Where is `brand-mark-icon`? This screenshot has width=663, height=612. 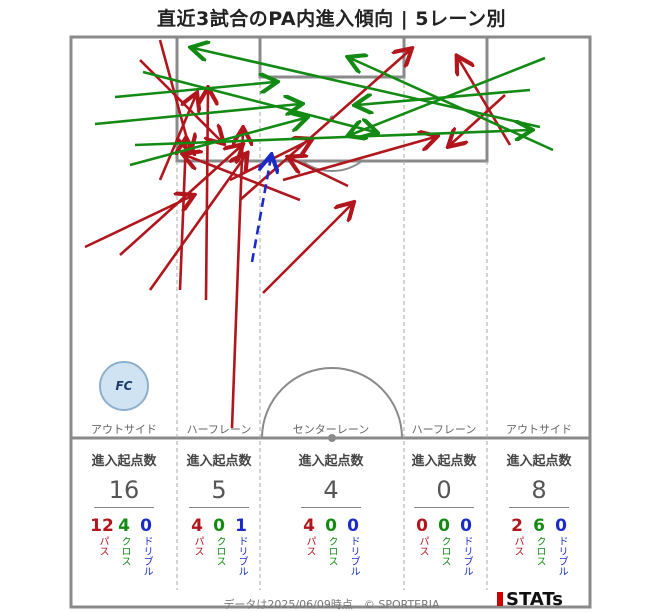 brand-mark-icon is located at coordinates (500, 599).